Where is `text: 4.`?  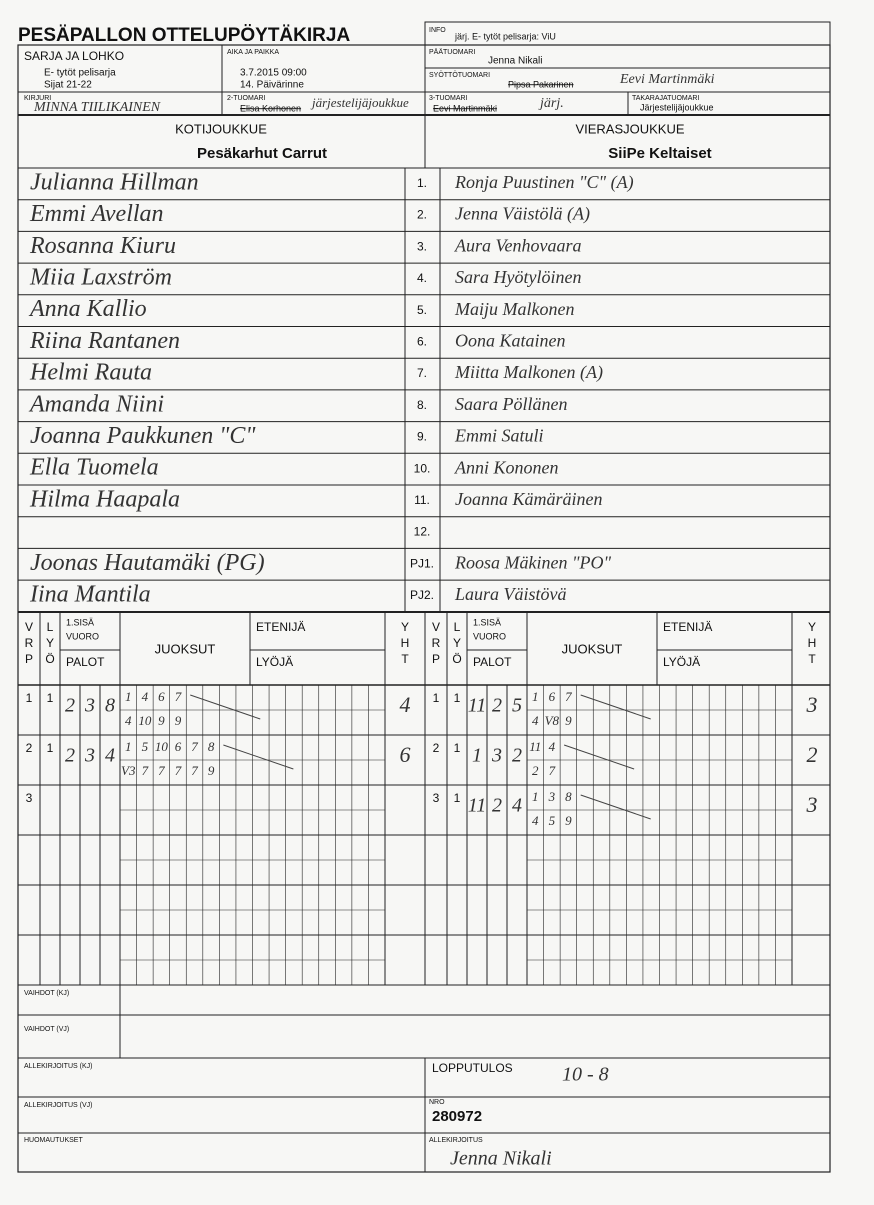 text: 4. is located at coordinates (422, 278).